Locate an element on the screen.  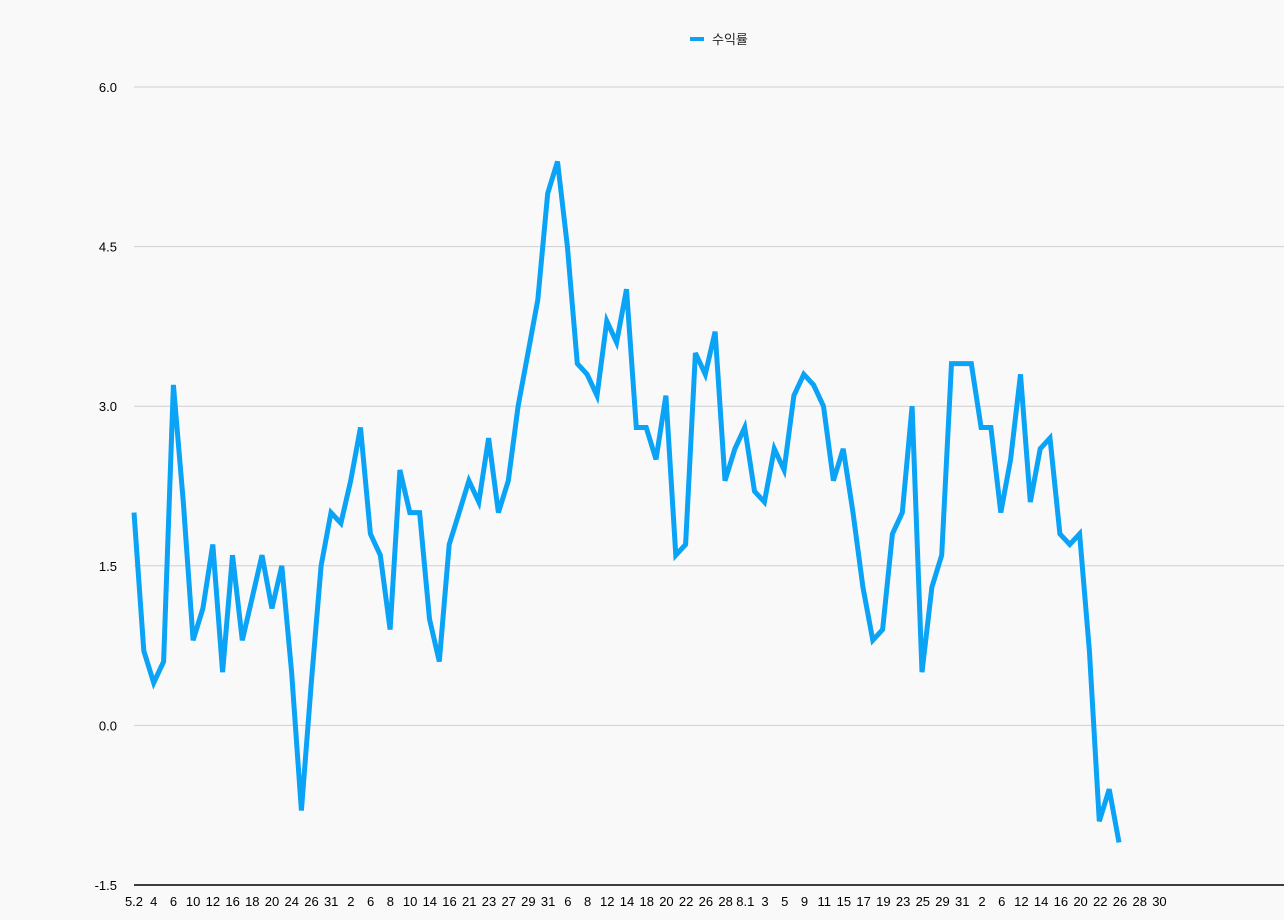
x-tick-label: 25 is located at coordinates (923, 901).